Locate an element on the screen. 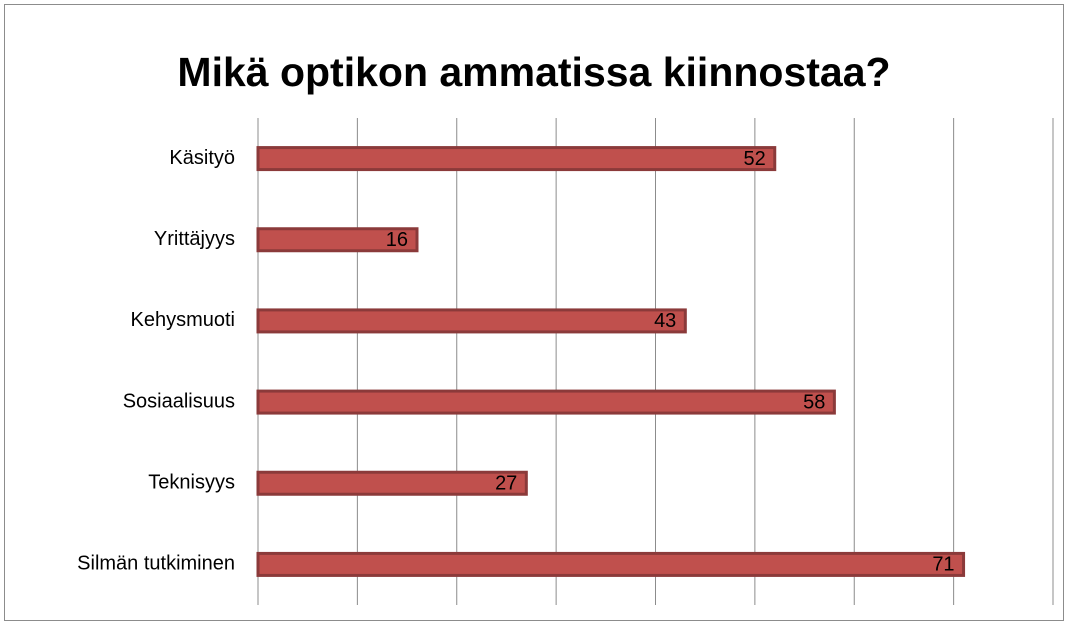 This screenshot has width=1068, height=625. data-label: 52 is located at coordinates (755, 159).